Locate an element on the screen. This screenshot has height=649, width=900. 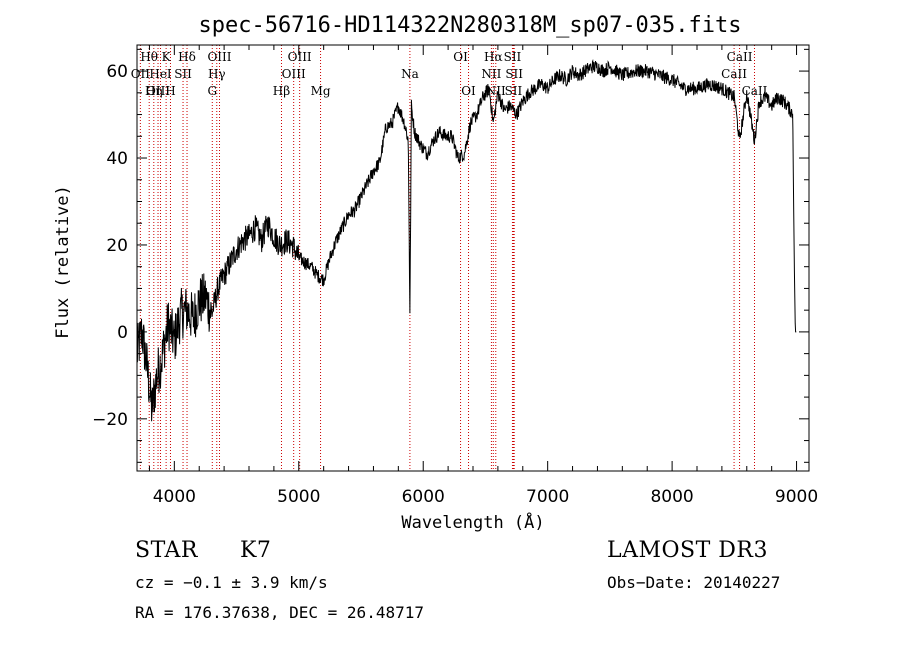
line-label-18: OI is located at coordinates (468, 91).